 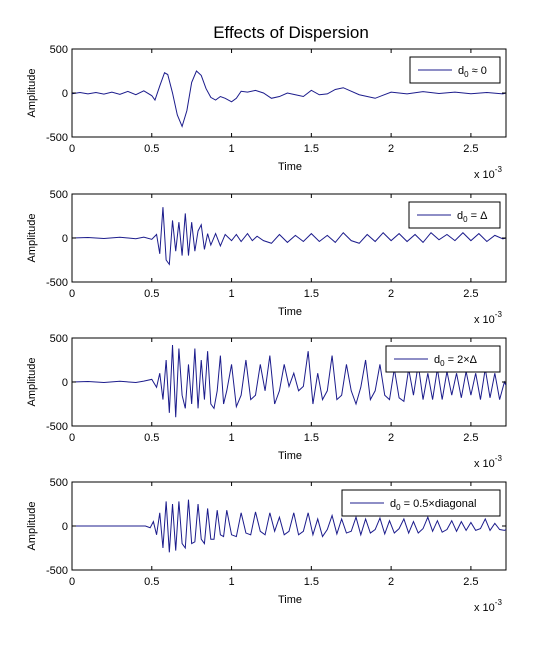 What do you see at coordinates (472, 217) in the screenshot?
I see `legend-label: d0 = Δ` at bounding box center [472, 217].